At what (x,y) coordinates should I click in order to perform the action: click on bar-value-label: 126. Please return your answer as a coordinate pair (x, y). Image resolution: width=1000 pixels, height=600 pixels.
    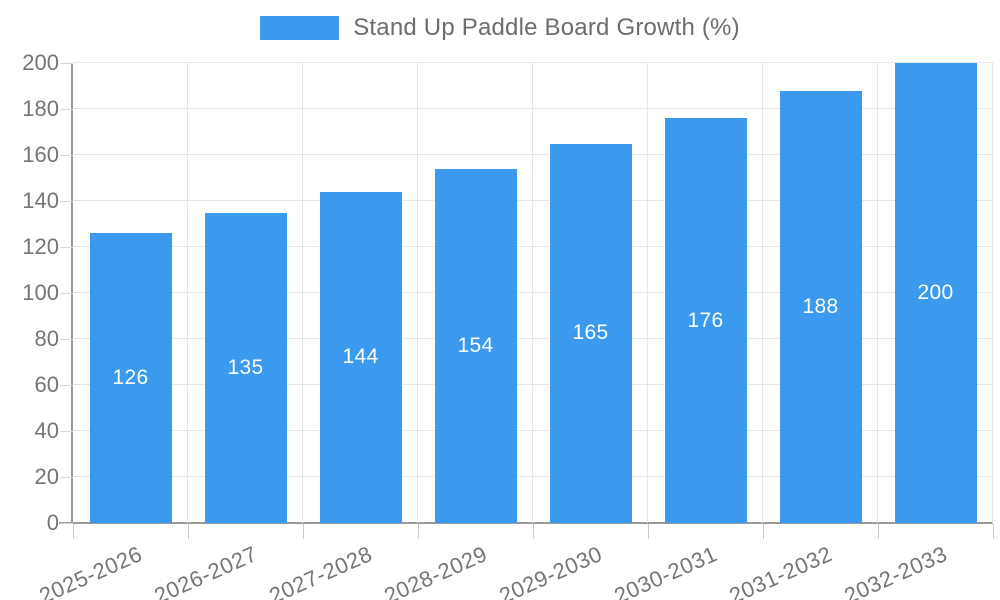
    Looking at the image, I should click on (130, 378).